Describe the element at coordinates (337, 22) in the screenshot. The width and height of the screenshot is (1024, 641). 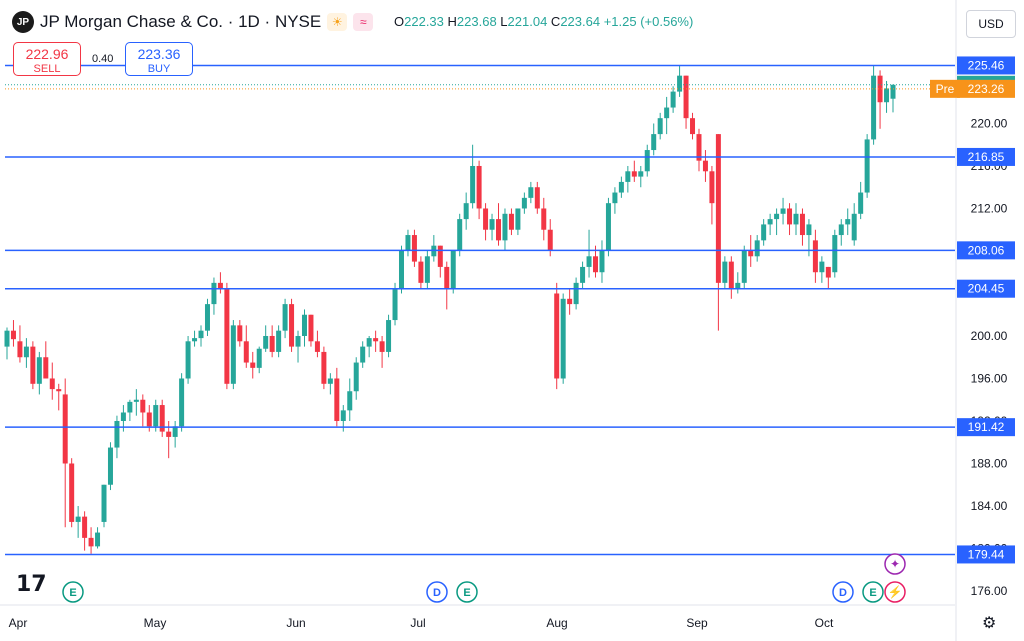
I see `sun-icon: ☀` at that location.